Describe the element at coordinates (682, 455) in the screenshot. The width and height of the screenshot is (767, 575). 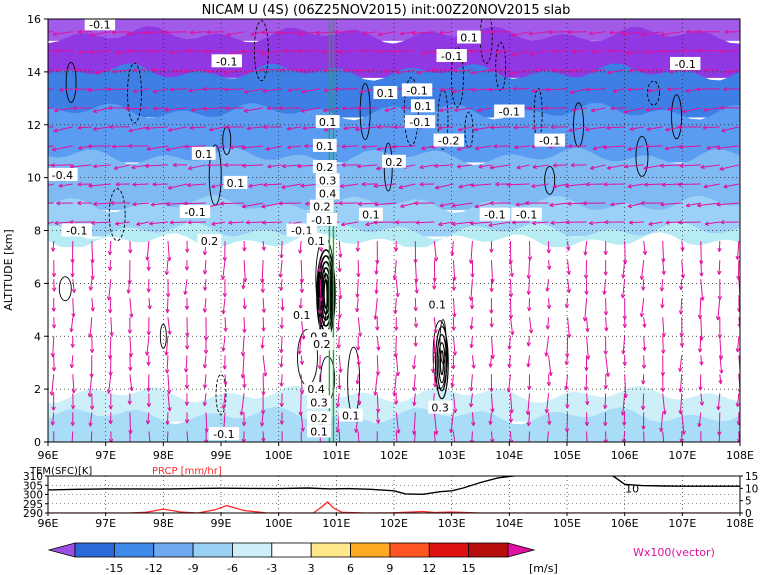
I see `x-tick-label: 107E` at that location.